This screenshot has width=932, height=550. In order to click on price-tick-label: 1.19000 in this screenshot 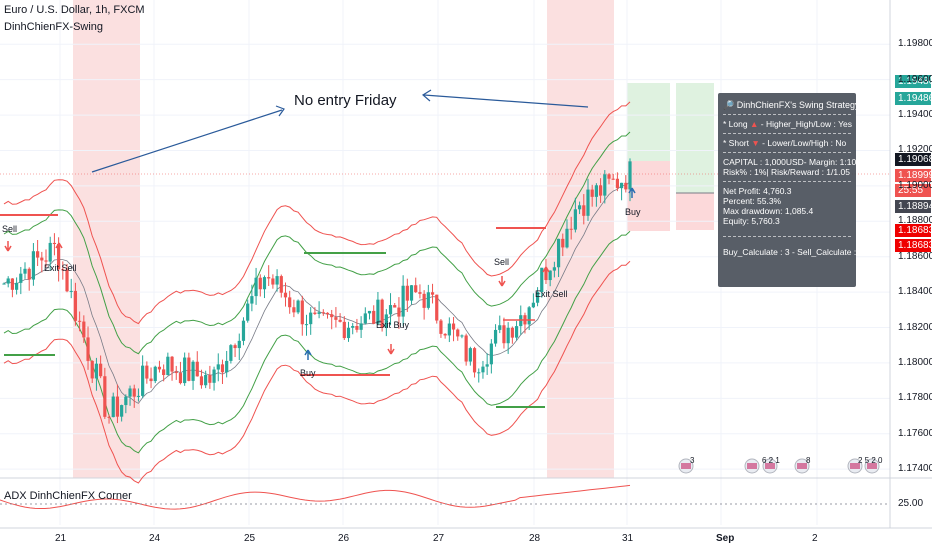, I will do `click(915, 185)`.